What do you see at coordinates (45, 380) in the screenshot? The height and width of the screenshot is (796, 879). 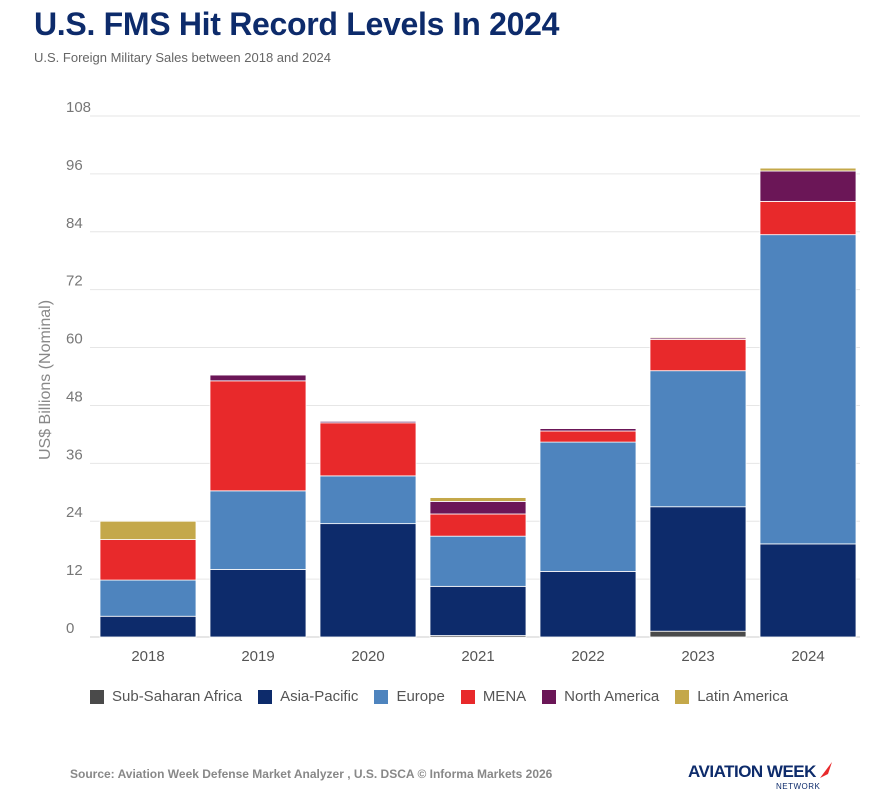 I see `y-axis-title: US$ Billions (Nominal)` at bounding box center [45, 380].